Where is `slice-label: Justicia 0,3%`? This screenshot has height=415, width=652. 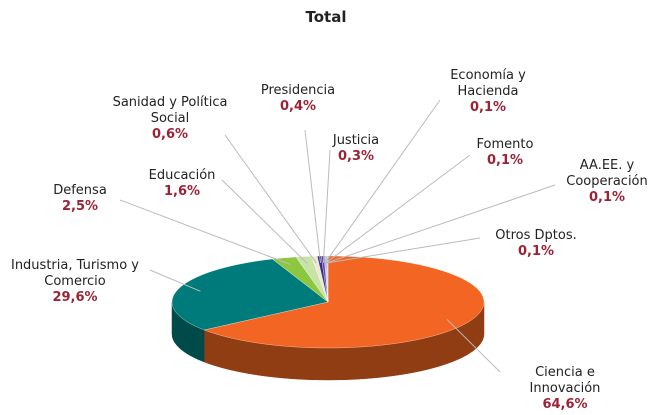 slice-label: Justicia 0,3% is located at coordinates (356, 149).